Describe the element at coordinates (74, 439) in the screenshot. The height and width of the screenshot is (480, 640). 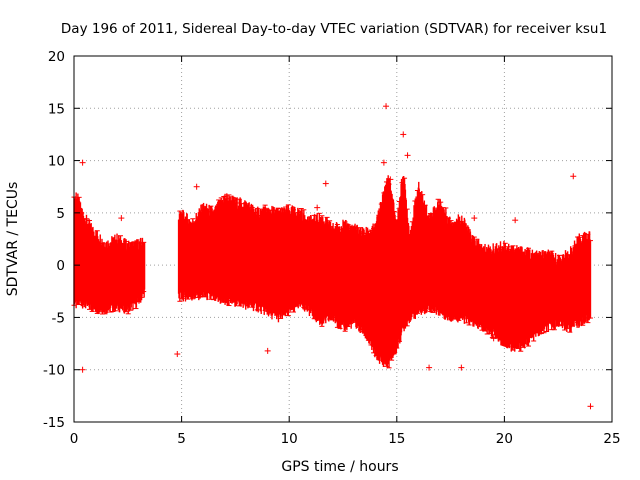
I see `x-tick-label: 0` at that location.